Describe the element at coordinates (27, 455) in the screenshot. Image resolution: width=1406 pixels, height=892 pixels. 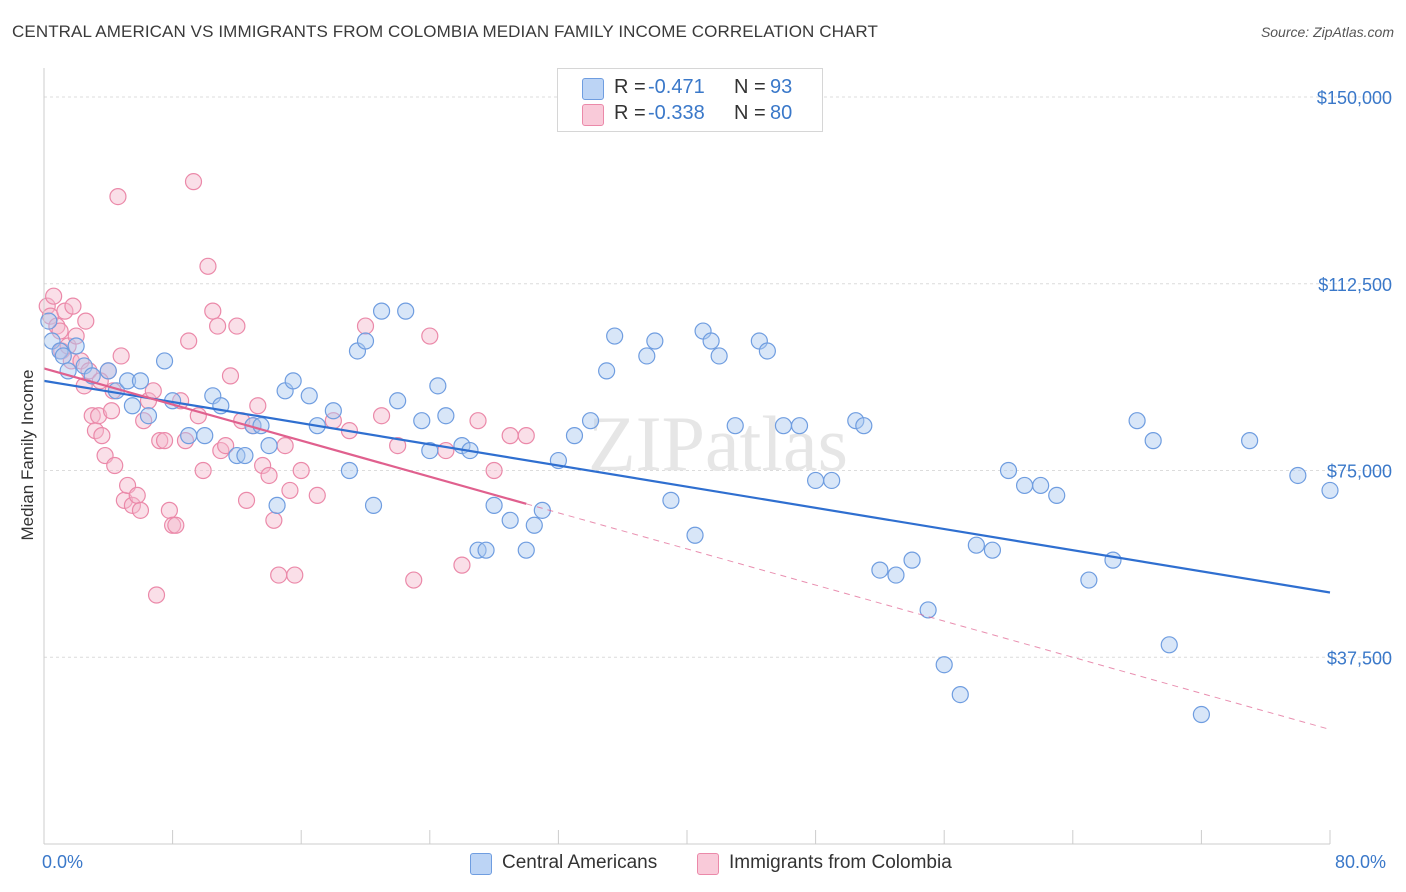
I see `y-axis-label: Median Family Income` at that location.